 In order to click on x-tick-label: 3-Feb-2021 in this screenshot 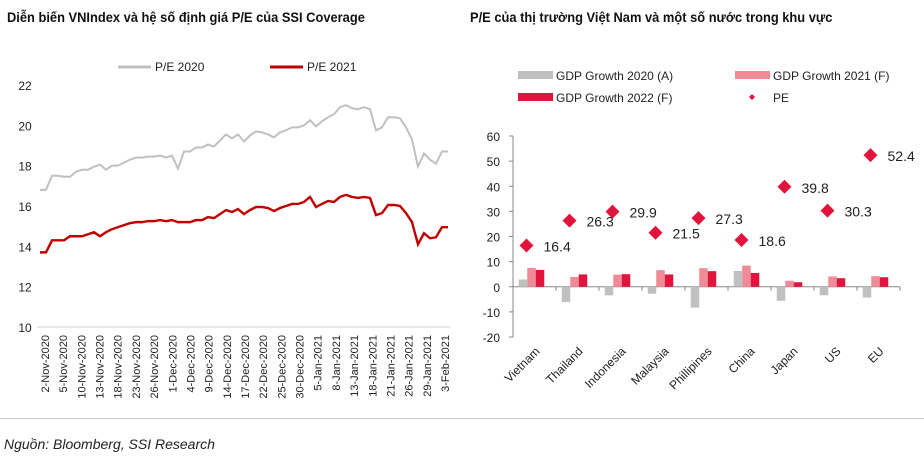, I will do `click(446, 363)`.